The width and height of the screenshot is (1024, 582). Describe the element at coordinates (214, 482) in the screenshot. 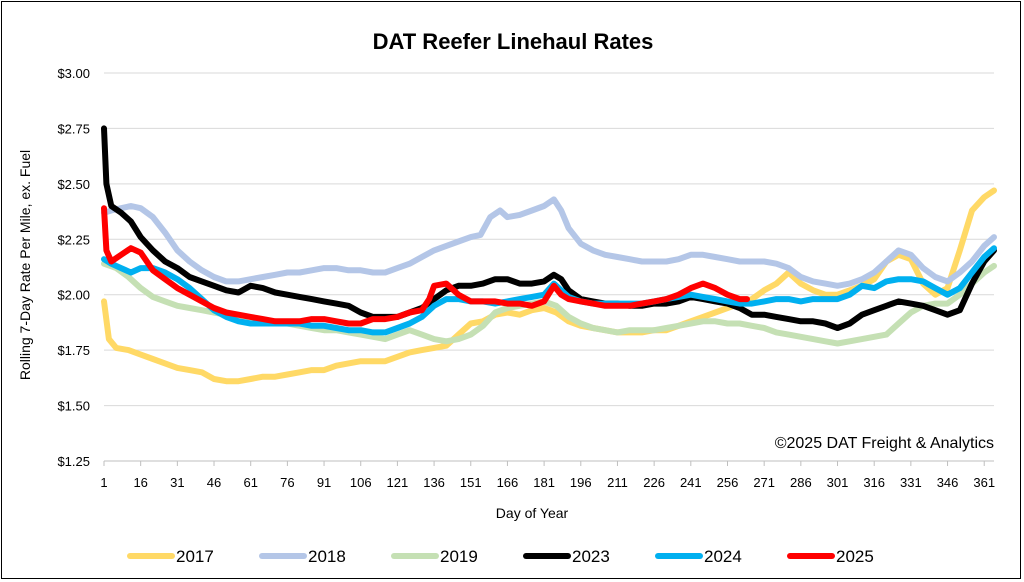

I see `x-tick-label: 46` at that location.